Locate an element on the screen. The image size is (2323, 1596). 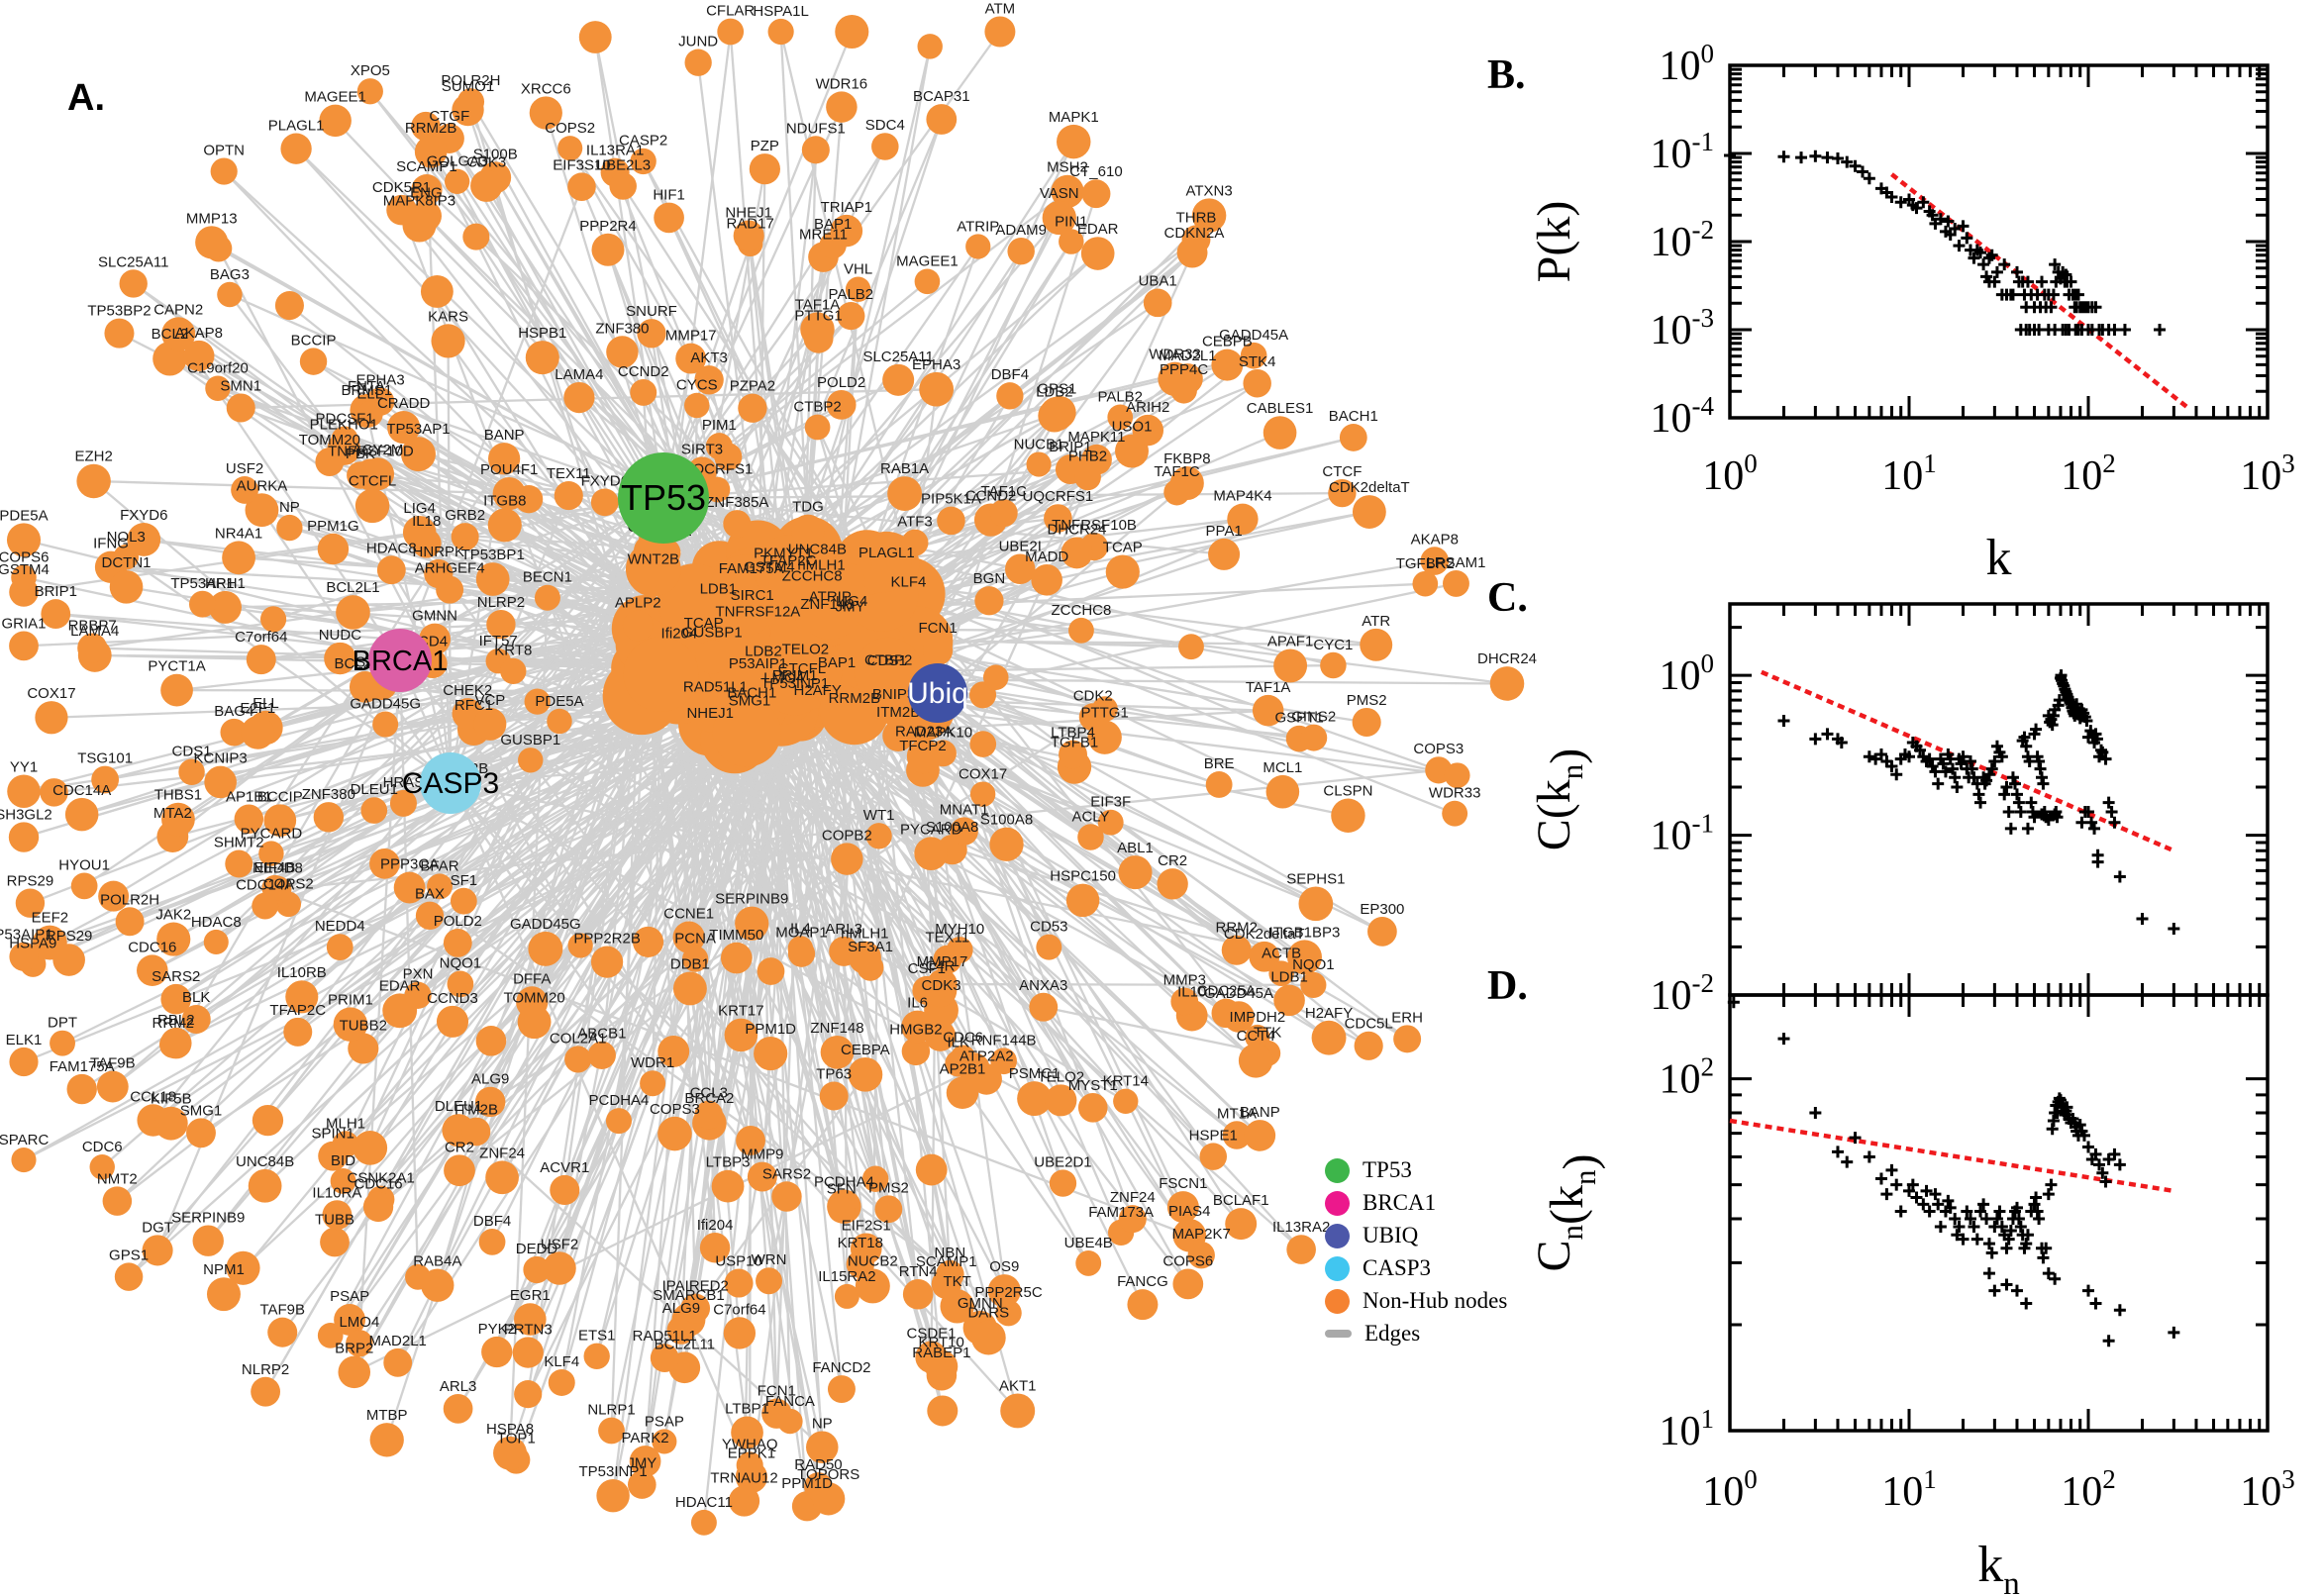
gene-label: ATRIP is located at coordinates (830, 596).